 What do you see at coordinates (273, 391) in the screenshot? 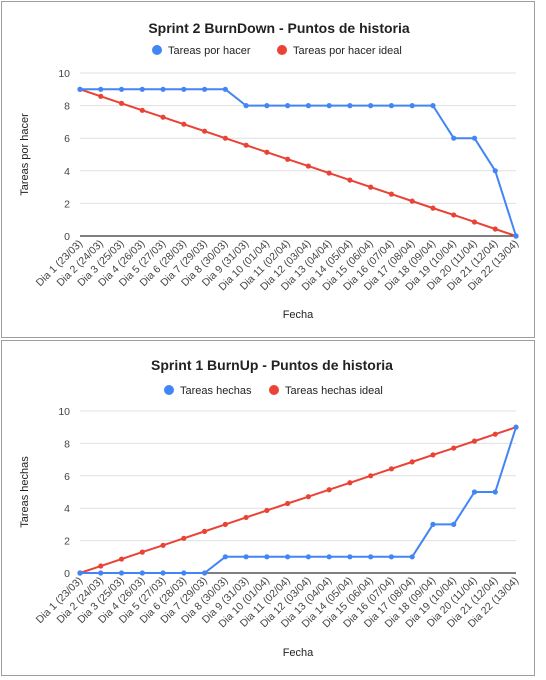
I see `legend: Tareas hechas Tareas hechas ideal` at bounding box center [273, 391].